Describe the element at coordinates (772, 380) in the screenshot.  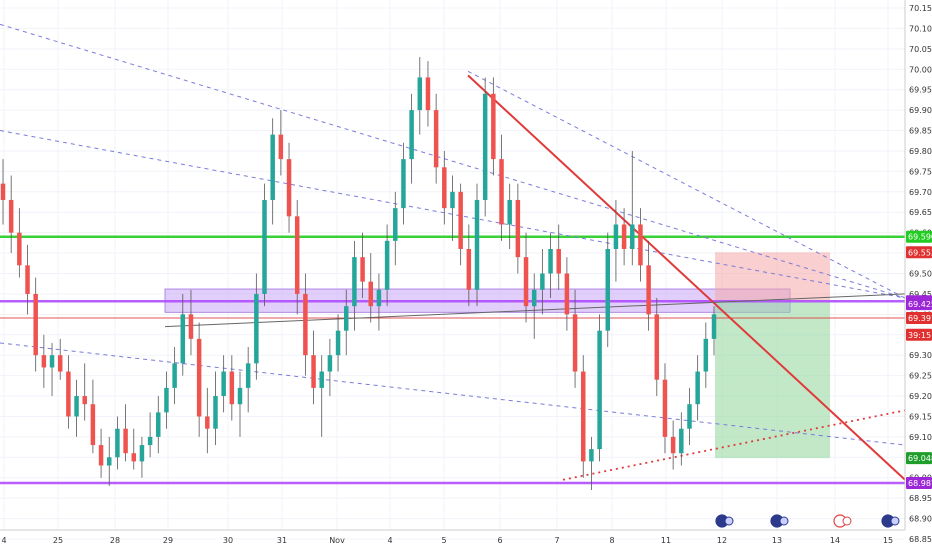
I see `target-zone` at that location.